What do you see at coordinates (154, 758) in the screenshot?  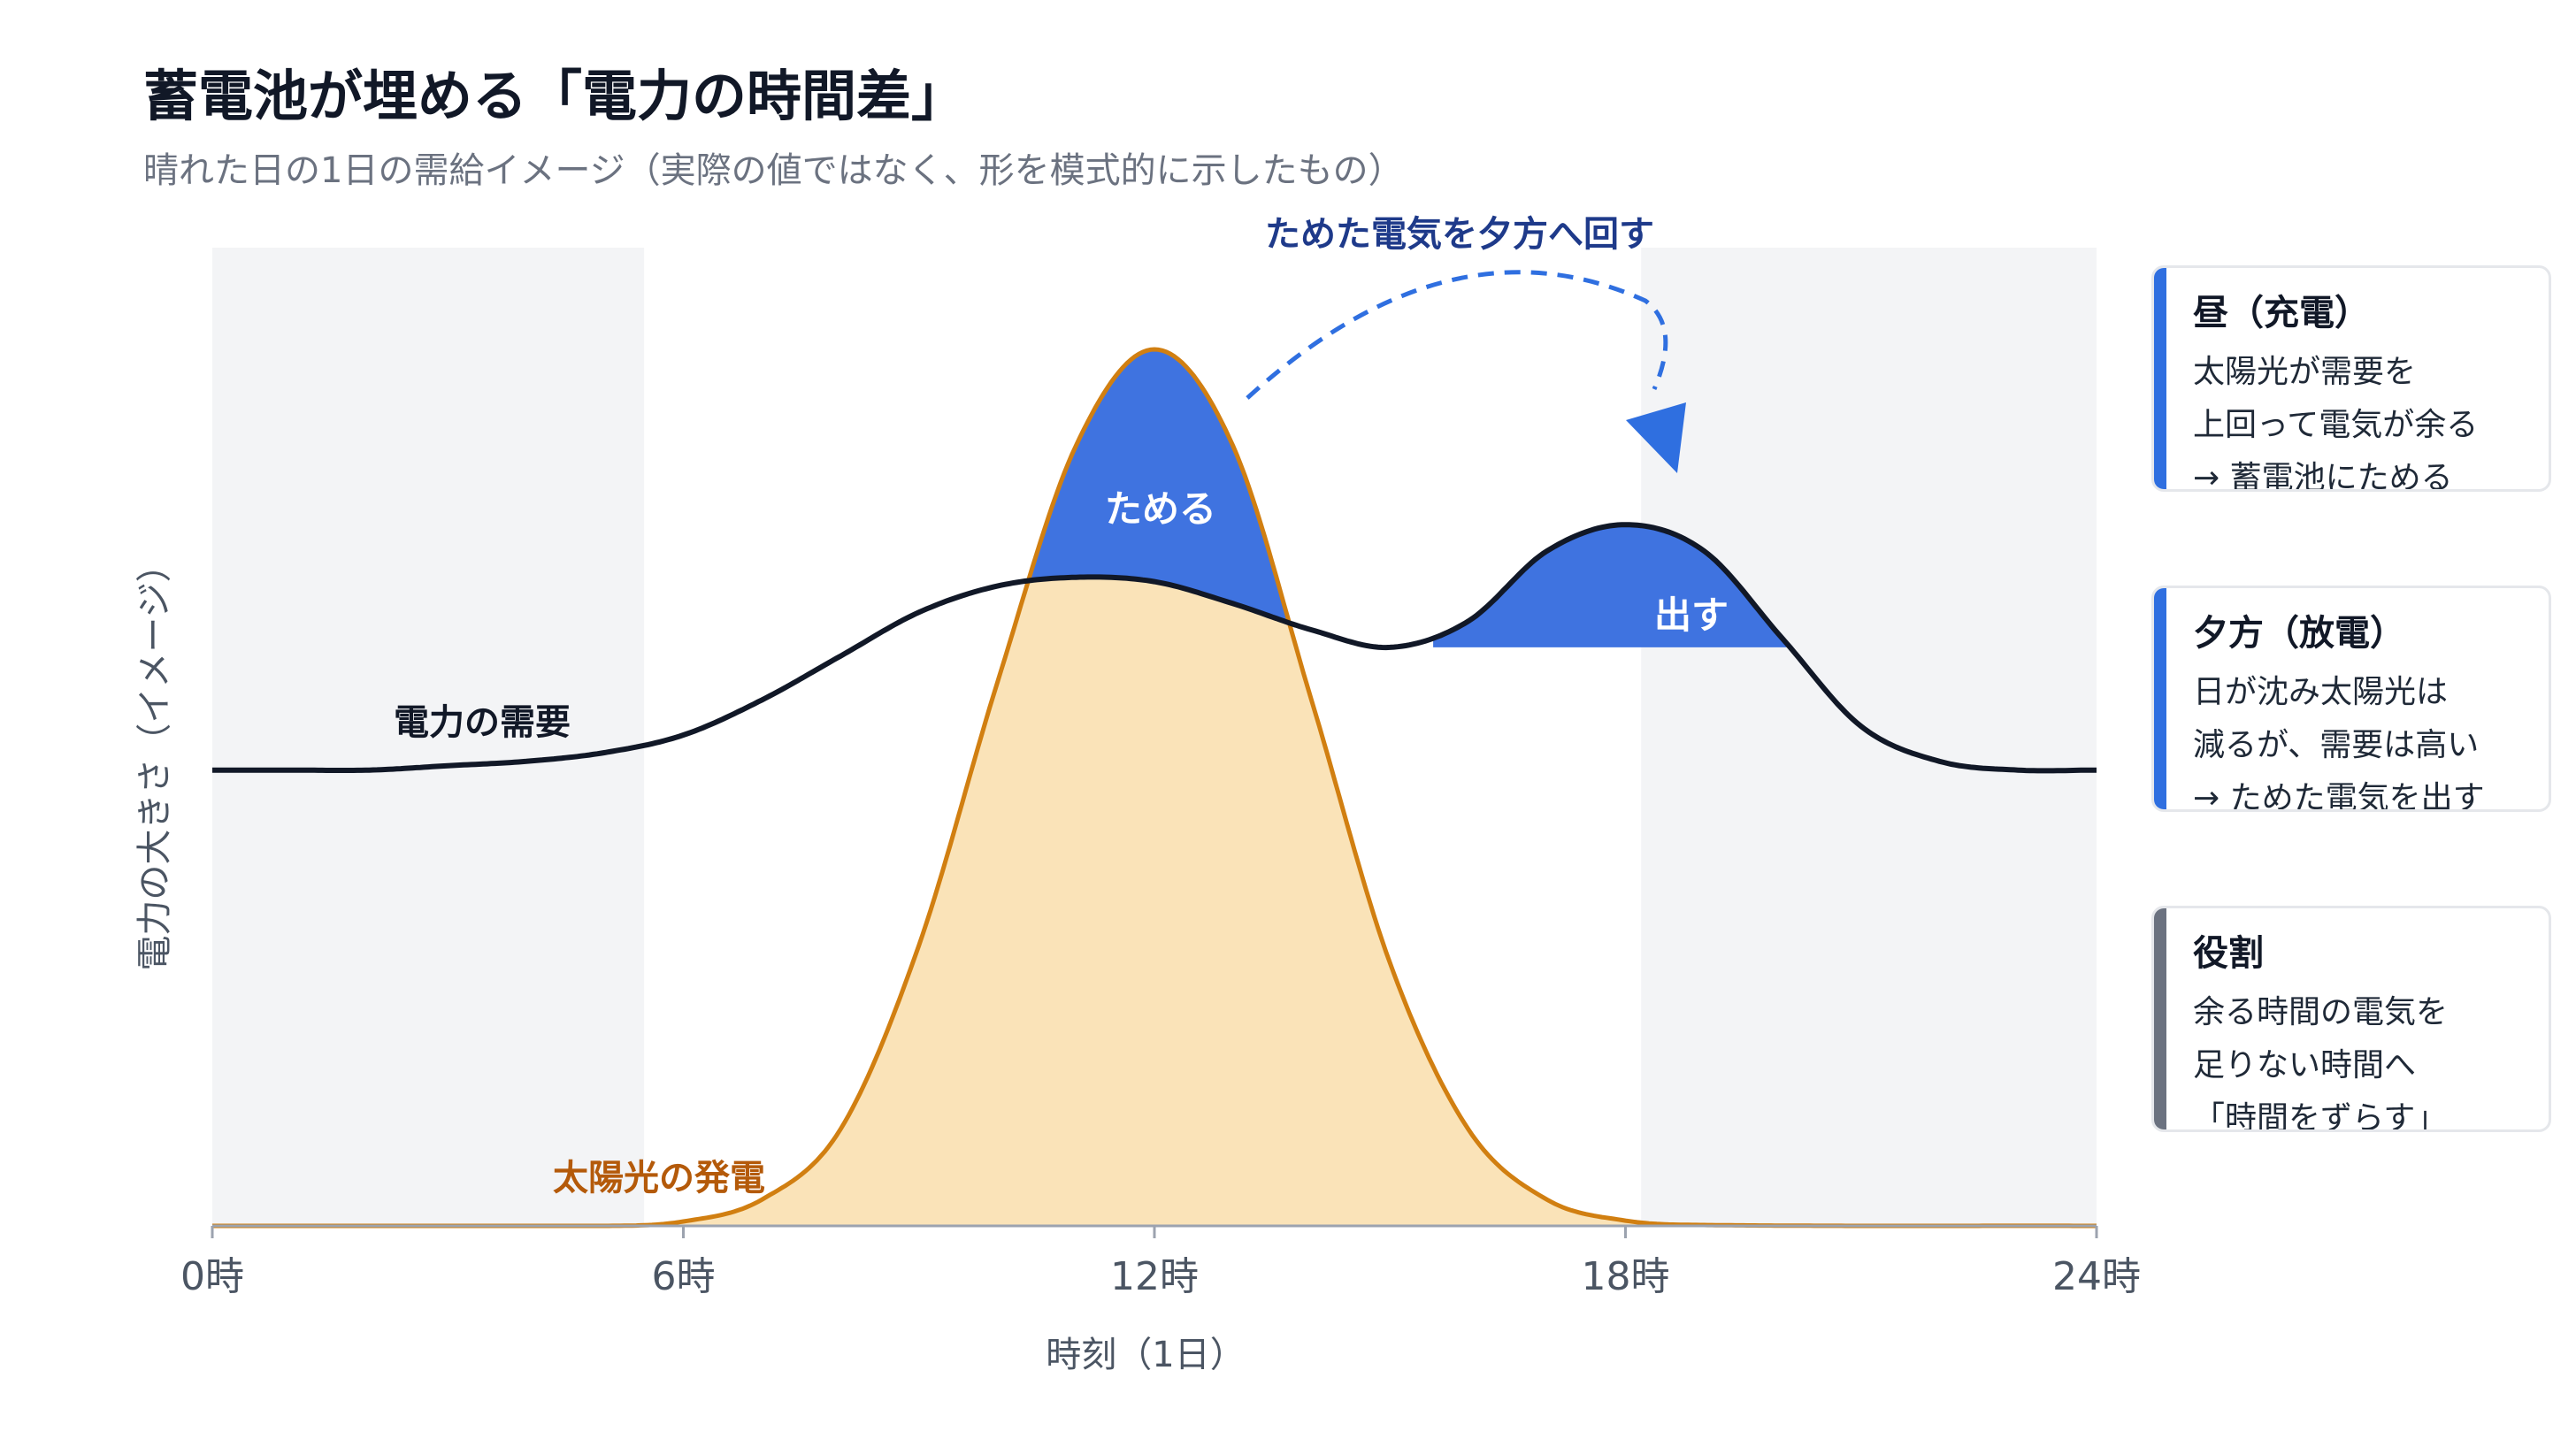 I see `y-axis-label: 電力の大きさ（イメージ）` at bounding box center [154, 758].